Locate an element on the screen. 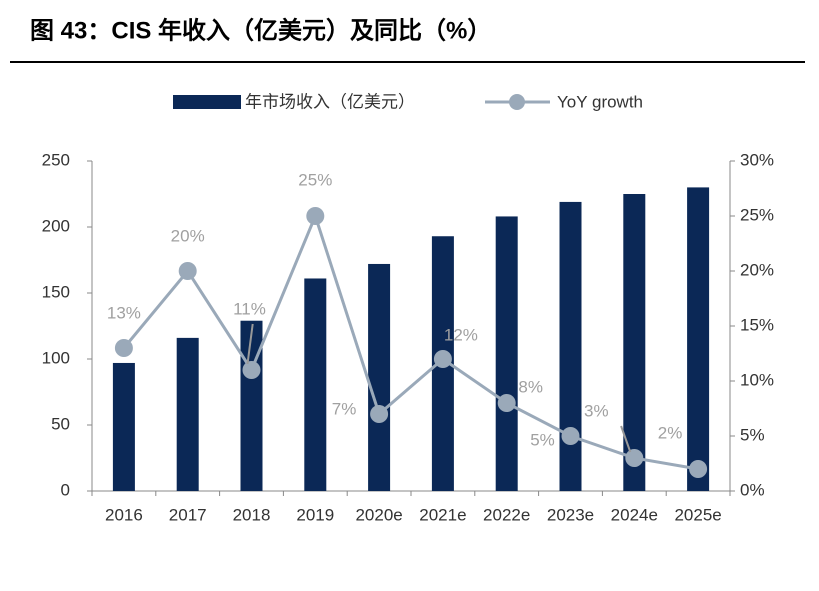 Image resolution: width=819 pixels, height=591 pixels. legend-label: YoY growth is located at coordinates (600, 101).